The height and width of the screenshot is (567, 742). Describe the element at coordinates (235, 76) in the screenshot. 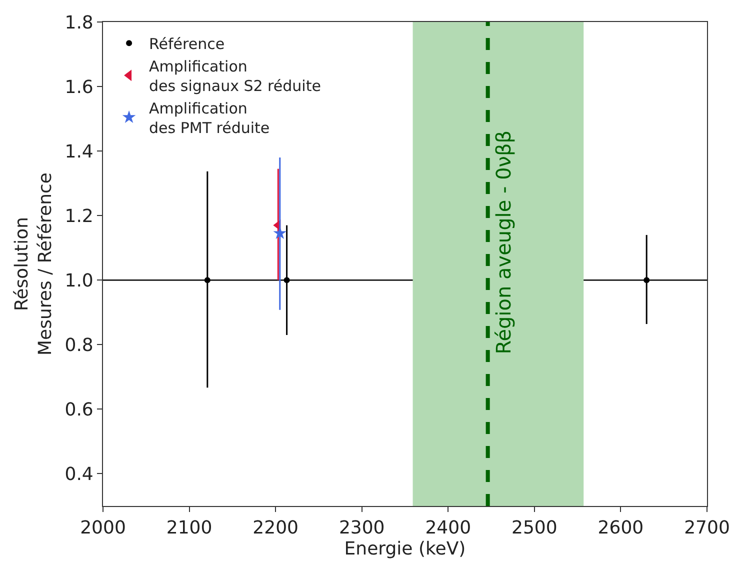

I see `legend-label: Amplification des signaux S2 réduite` at that location.